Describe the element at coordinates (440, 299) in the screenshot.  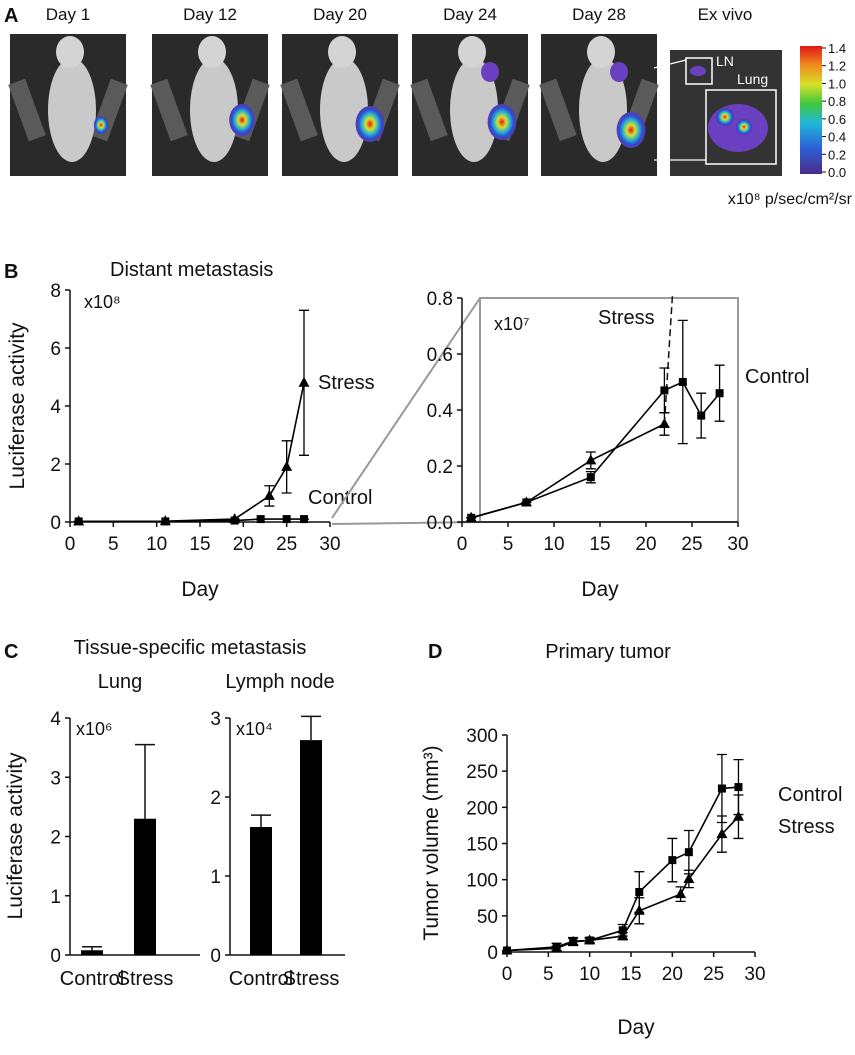
I see `y-tick-label: 0.8` at that location.